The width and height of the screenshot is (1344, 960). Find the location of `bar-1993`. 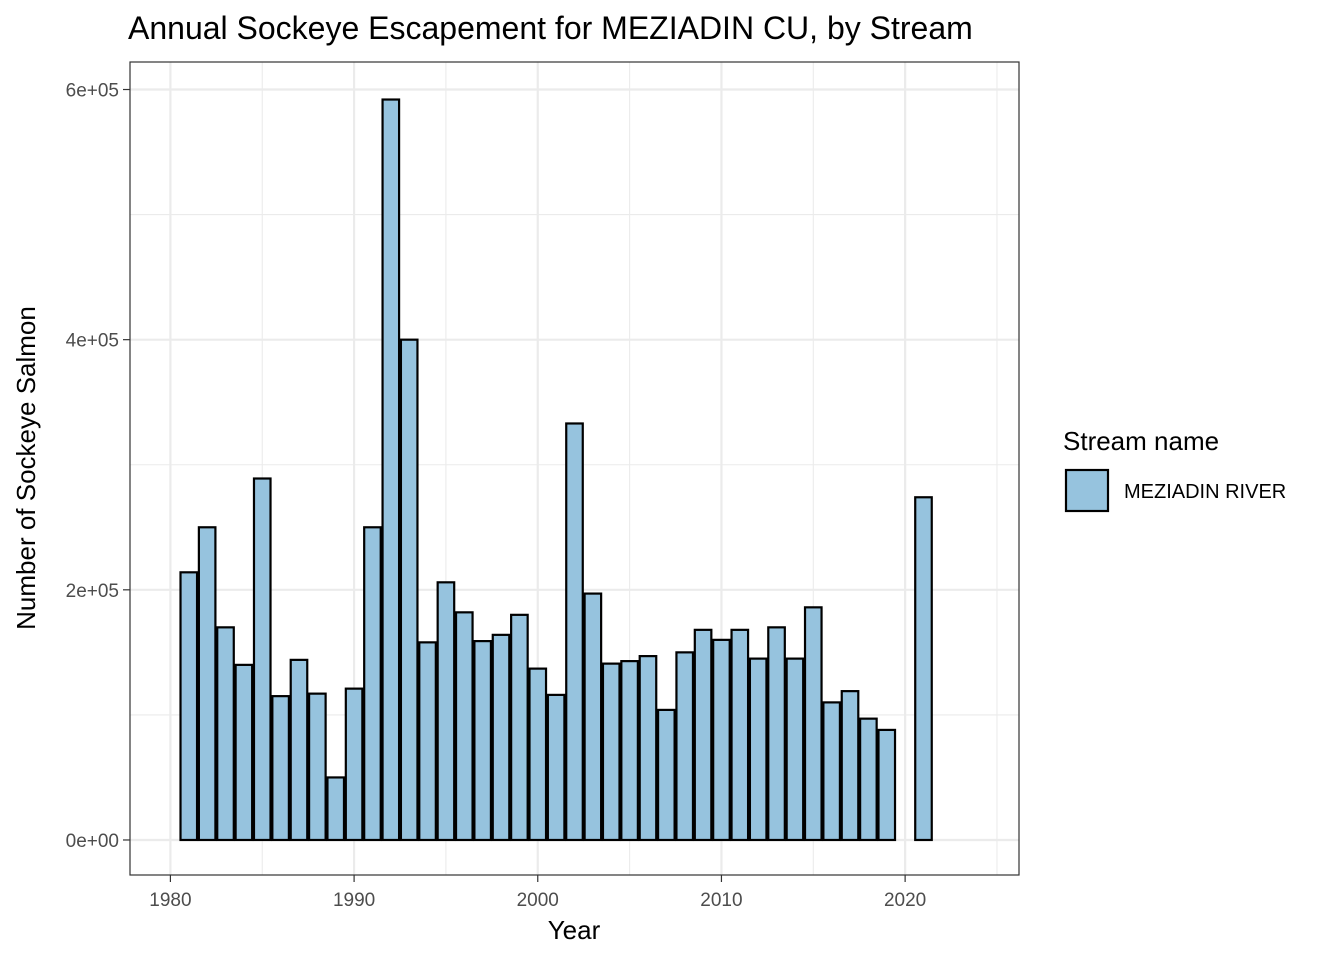

bar-1993 is located at coordinates (409, 590).